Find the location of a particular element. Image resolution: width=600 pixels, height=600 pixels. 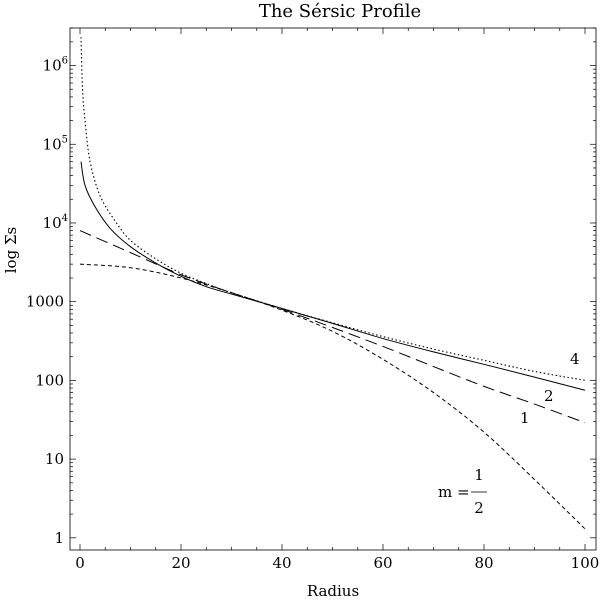

m-label-prefix: m = is located at coordinates (454, 492).